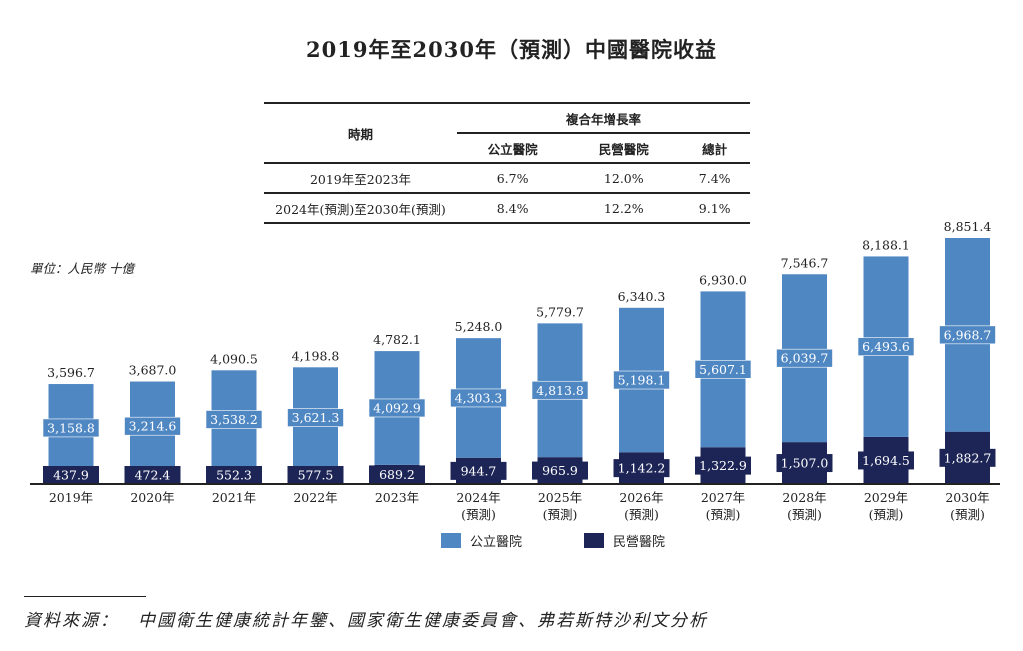 Image resolution: width=1023 pixels, height=651 pixels. I want to click on total-label: 4,198.8, so click(316, 355).